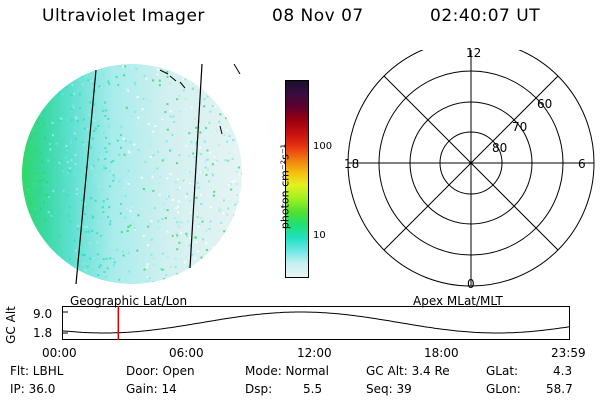 The height and width of the screenshot is (400, 600). I want to click on altitude-plot, so click(316, 323).